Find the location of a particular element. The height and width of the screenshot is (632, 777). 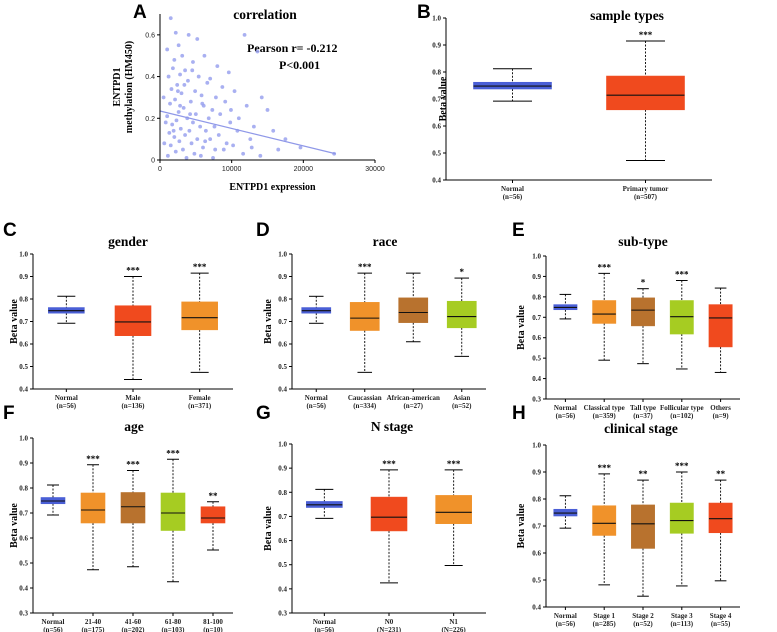

category-label: Others is located at coordinates (720, 408).